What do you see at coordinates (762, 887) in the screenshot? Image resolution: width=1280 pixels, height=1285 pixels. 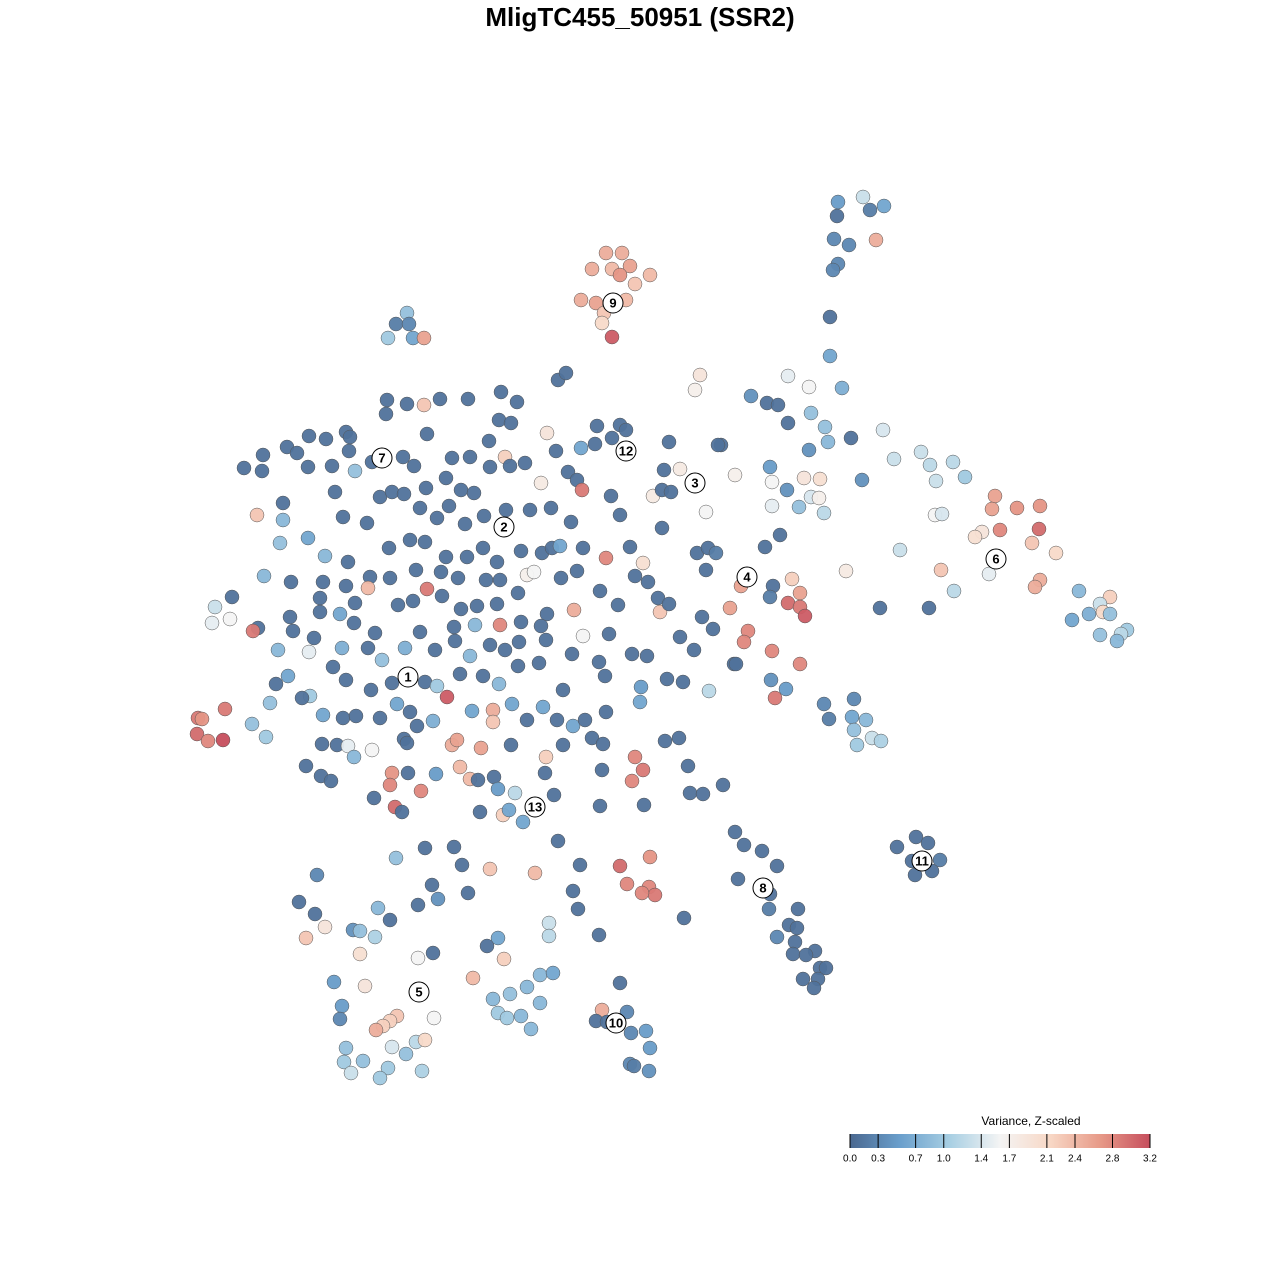 I see `cluster-label: 8` at bounding box center [762, 887].